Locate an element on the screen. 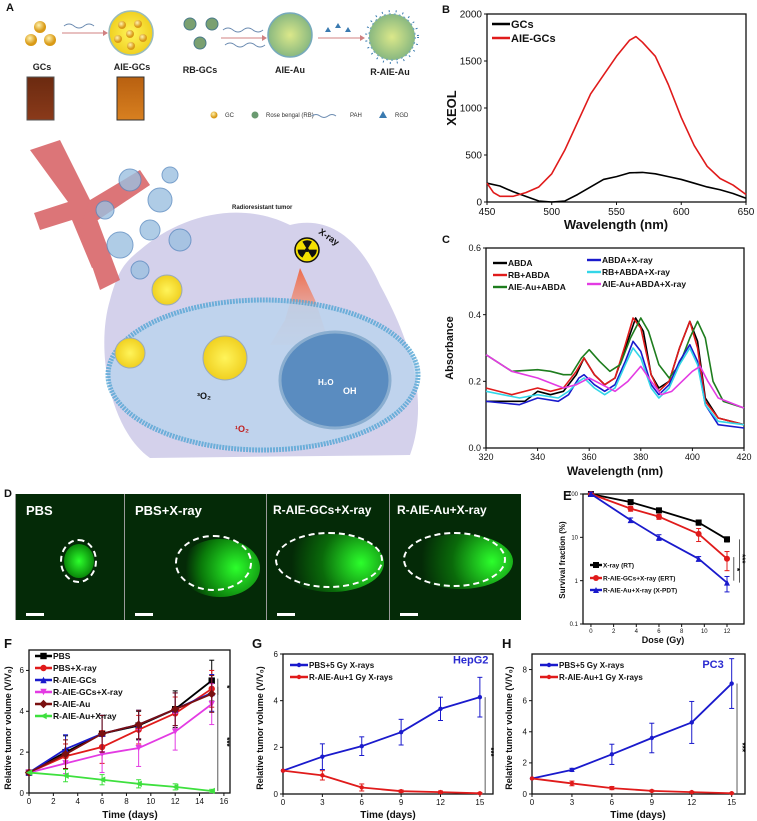 Image resolution: width=757 pixels, height=821 pixels. x-axis-label: Wavelength (nm) is located at coordinates (615, 471).